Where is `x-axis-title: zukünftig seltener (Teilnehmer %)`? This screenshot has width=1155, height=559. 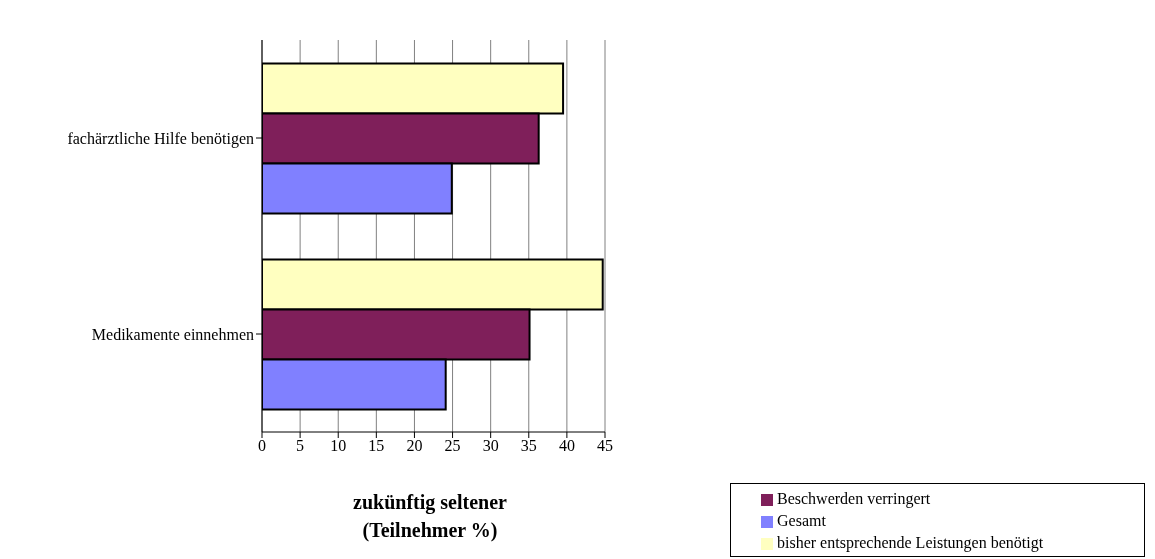
x-axis-title: zukünftig seltener (Teilnehmer %) is located at coordinates (430, 517).